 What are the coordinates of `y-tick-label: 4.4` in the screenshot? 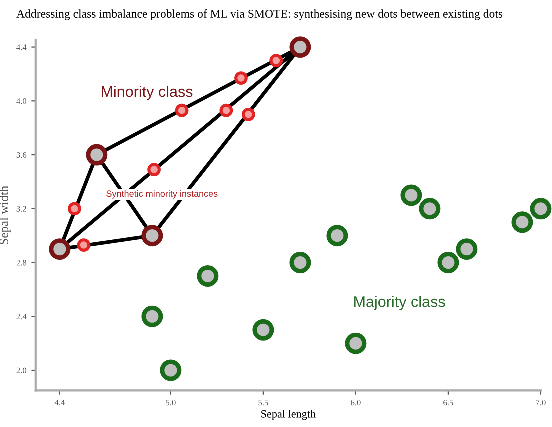 It's located at (21, 47).